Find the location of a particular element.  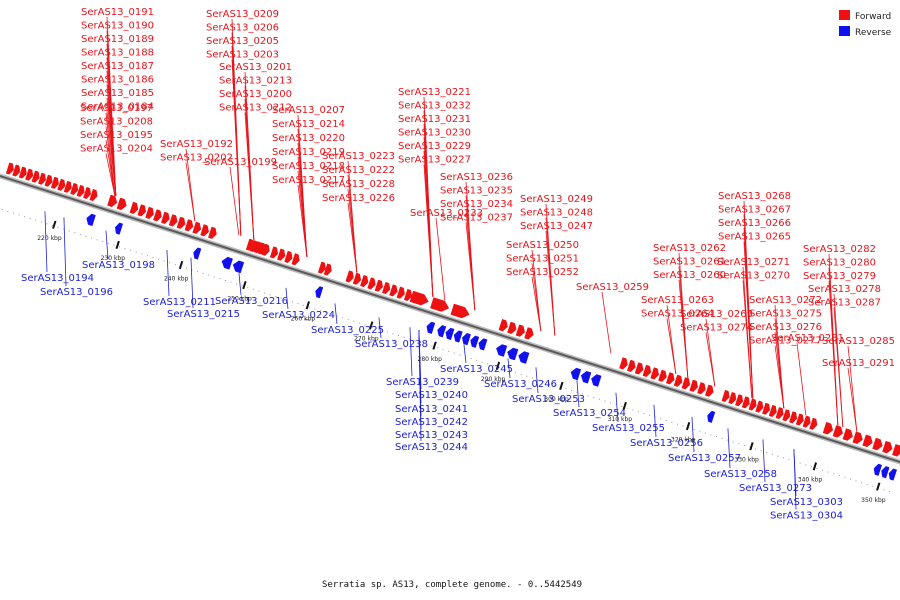

legend-swatch-forward is located at coordinates (844, 15).